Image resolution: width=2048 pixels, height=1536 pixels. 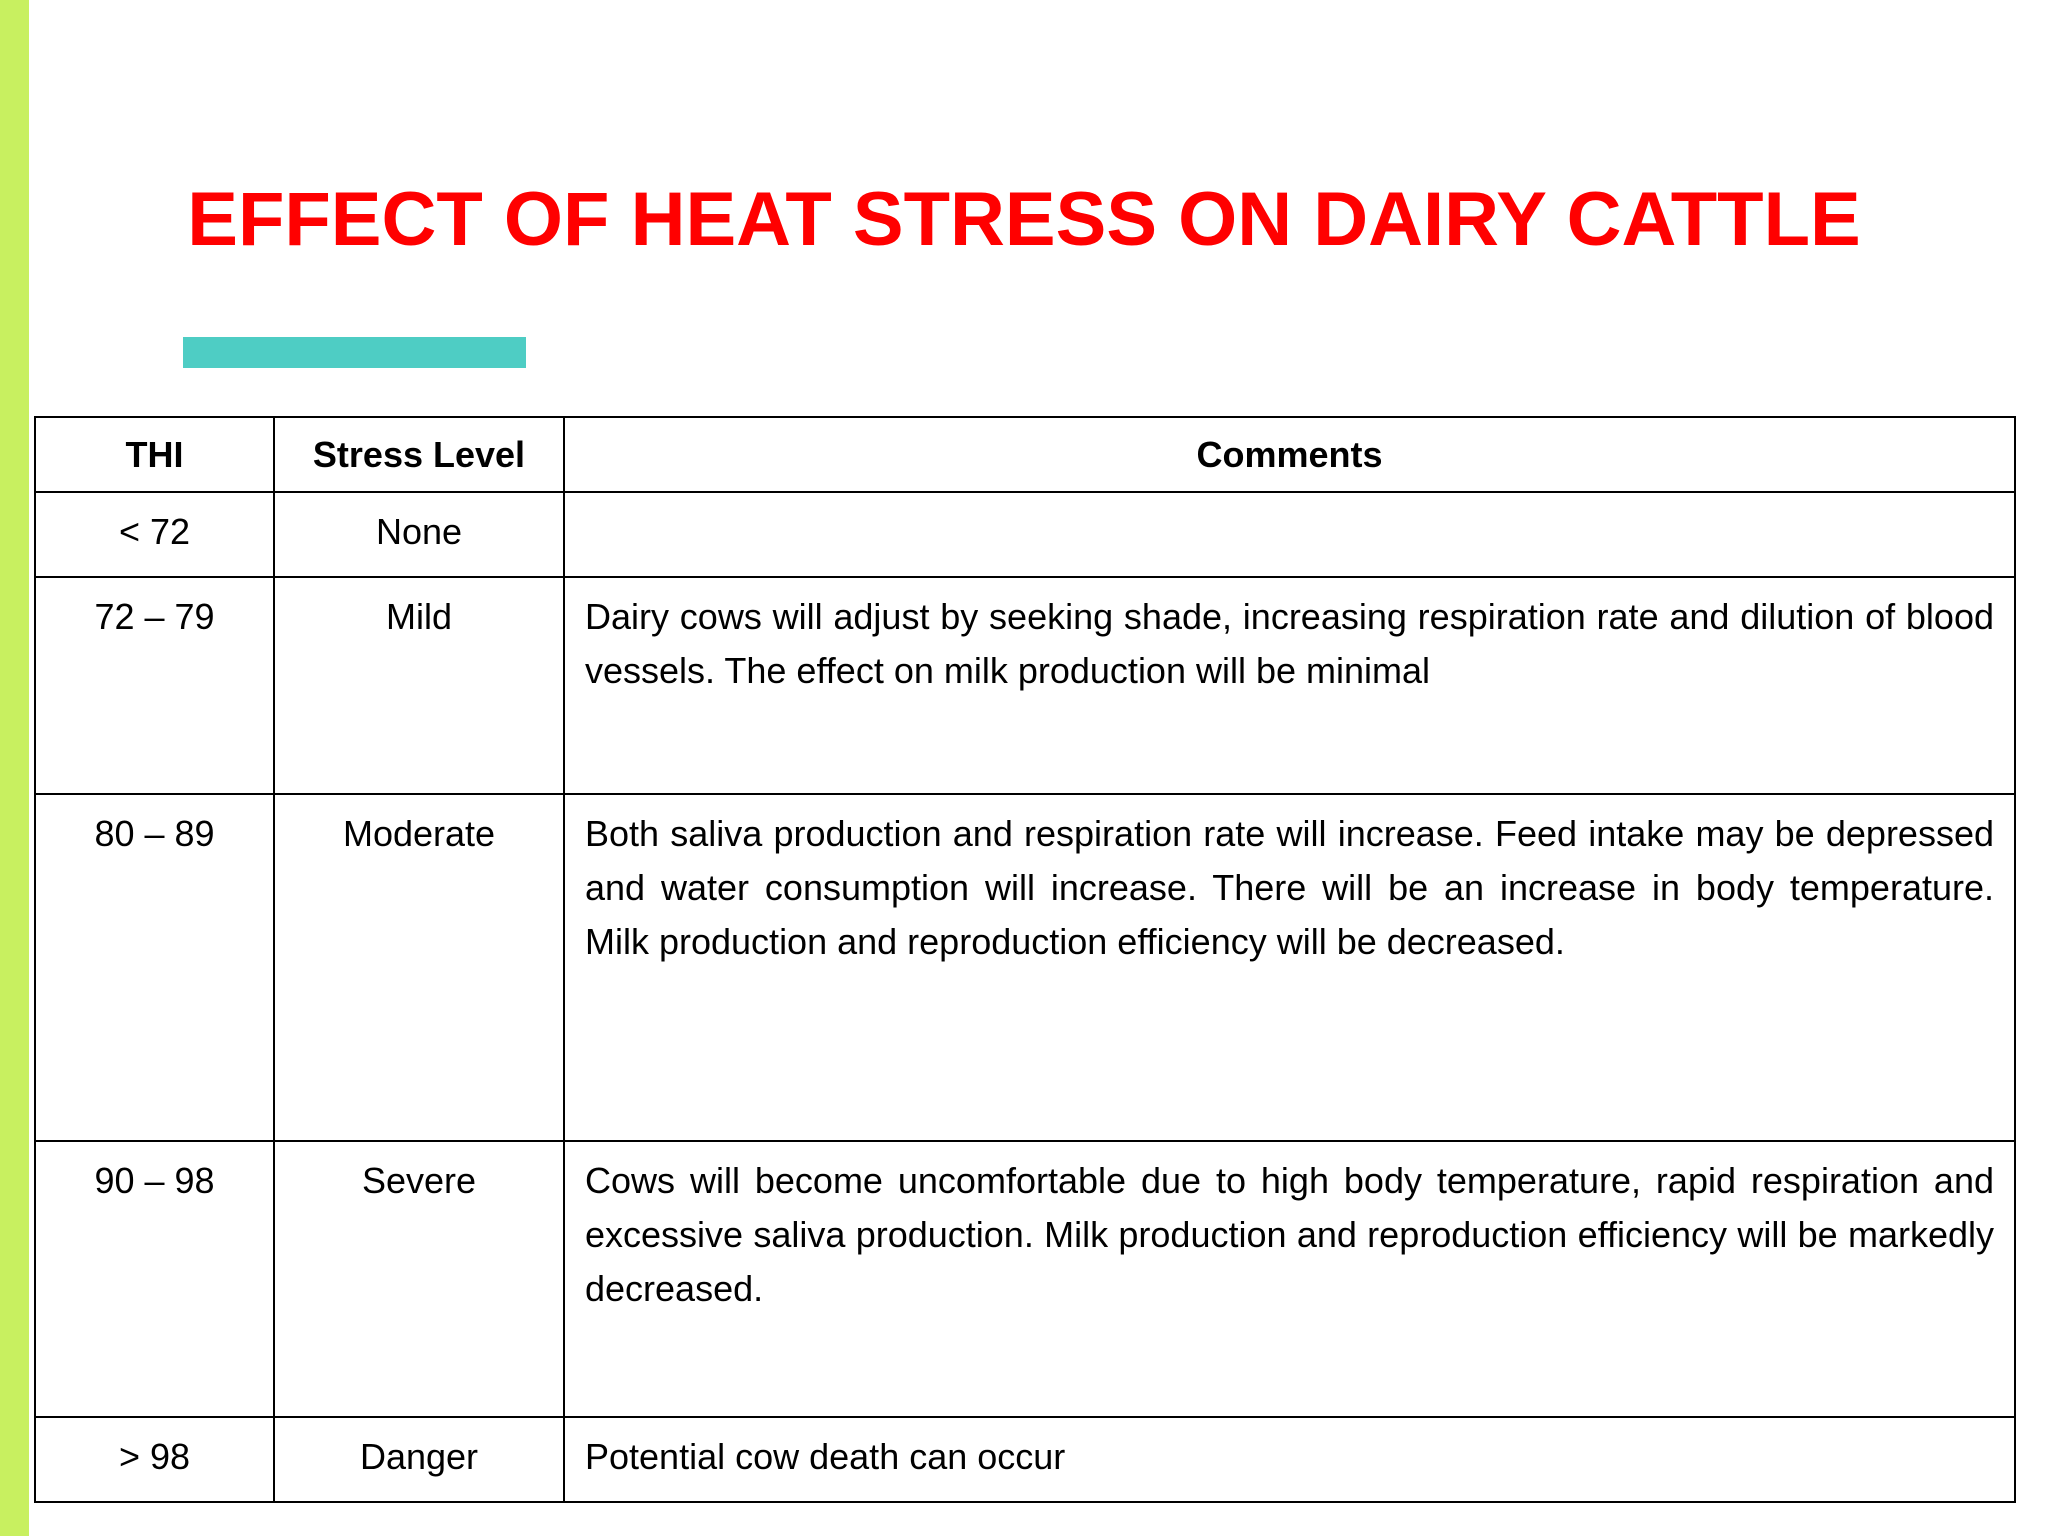 What do you see at coordinates (419, 534) in the screenshot?
I see `level-cell: None` at bounding box center [419, 534].